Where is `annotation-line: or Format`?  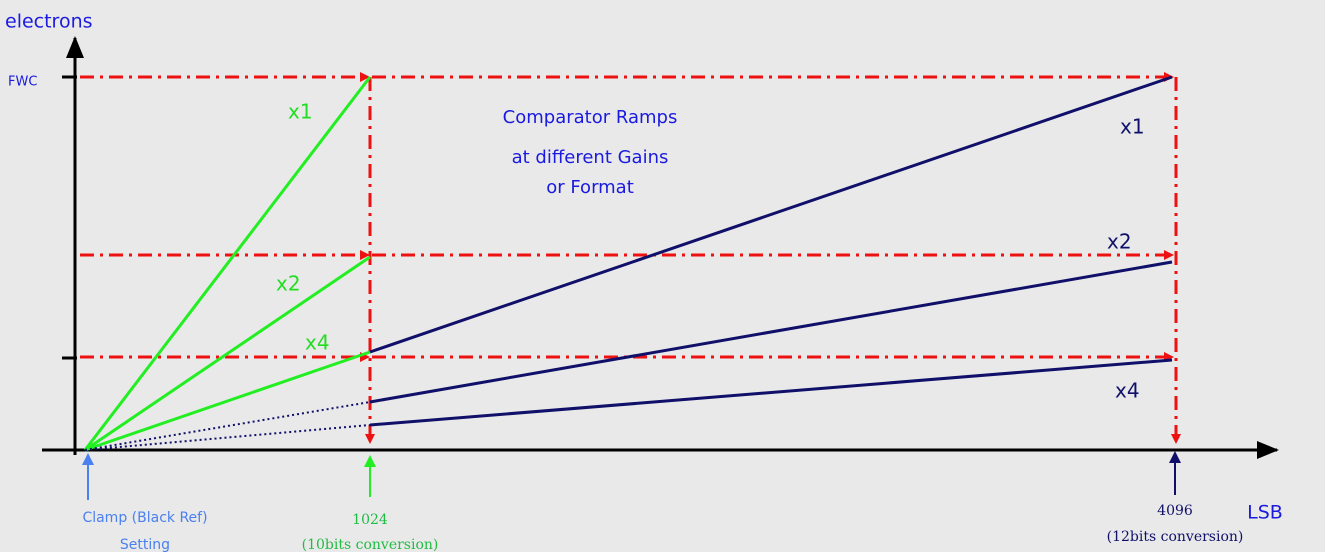 annotation-line: or Format is located at coordinates (590, 187).